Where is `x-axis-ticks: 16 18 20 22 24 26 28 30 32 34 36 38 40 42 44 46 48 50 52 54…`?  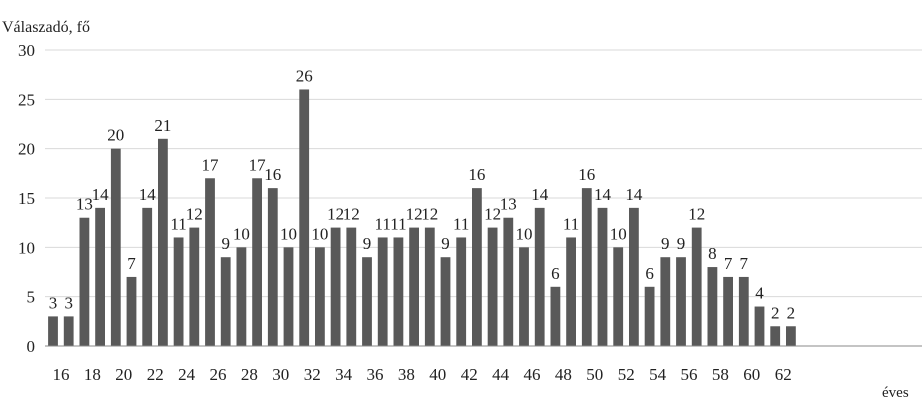
x-axis-ticks: 16 18 20 22 24 26 28 30 32 34 36 38 40 42 44 46 48 50 52 54… is located at coordinates (422, 374).